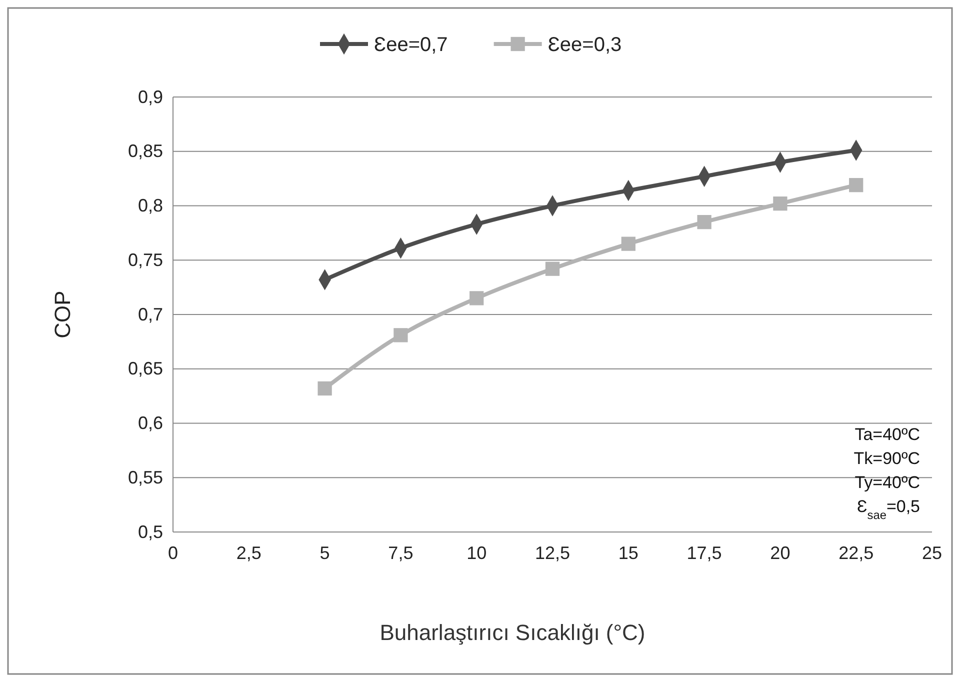 The width and height of the screenshot is (960, 682). Describe the element at coordinates (145, 151) in the screenshot. I see `y-tick-label: 0,85` at that location.